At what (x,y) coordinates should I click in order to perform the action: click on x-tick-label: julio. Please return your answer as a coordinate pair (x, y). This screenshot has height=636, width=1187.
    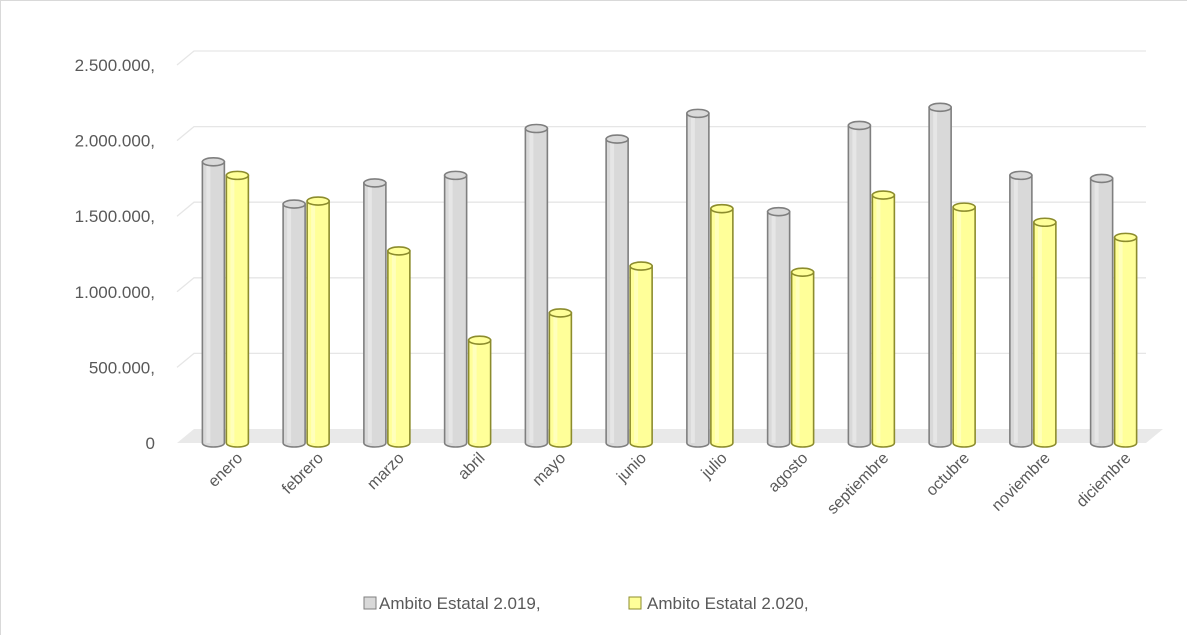
    Looking at the image, I should click on (714, 466).